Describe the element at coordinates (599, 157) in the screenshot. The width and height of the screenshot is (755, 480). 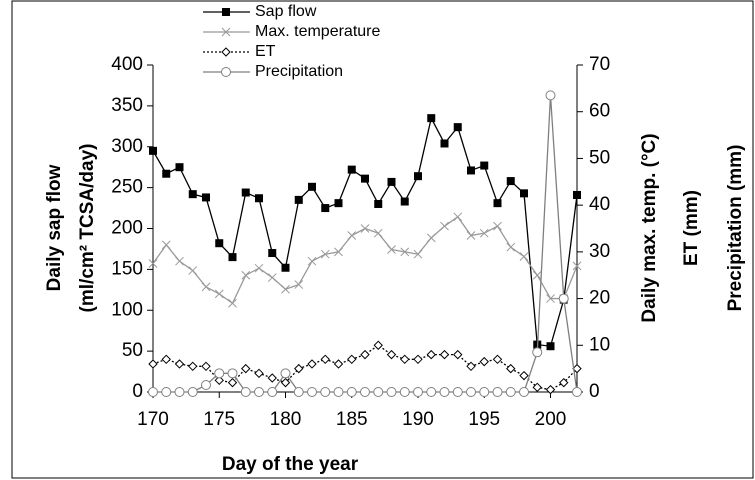
I see `y2-tick-label: 50` at that location.